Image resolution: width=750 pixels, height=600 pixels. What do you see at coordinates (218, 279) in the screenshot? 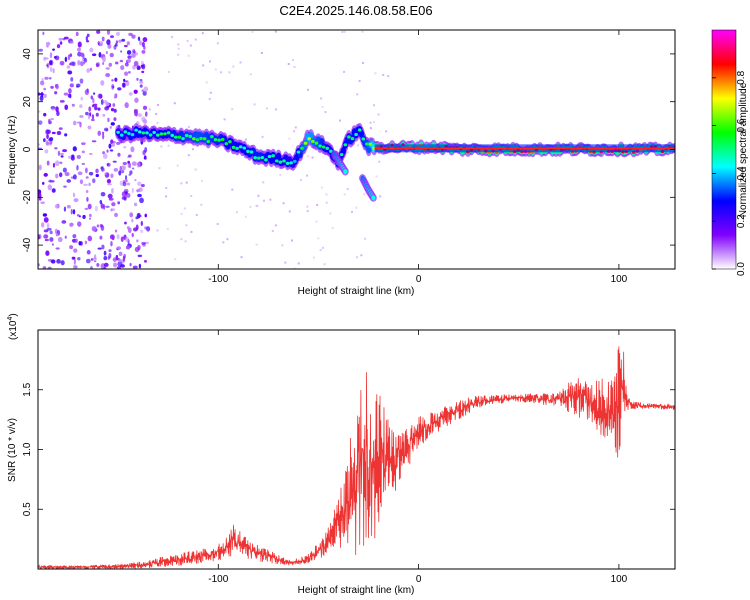
I see `spectrogram-x-tick-label: -100` at bounding box center [218, 279].